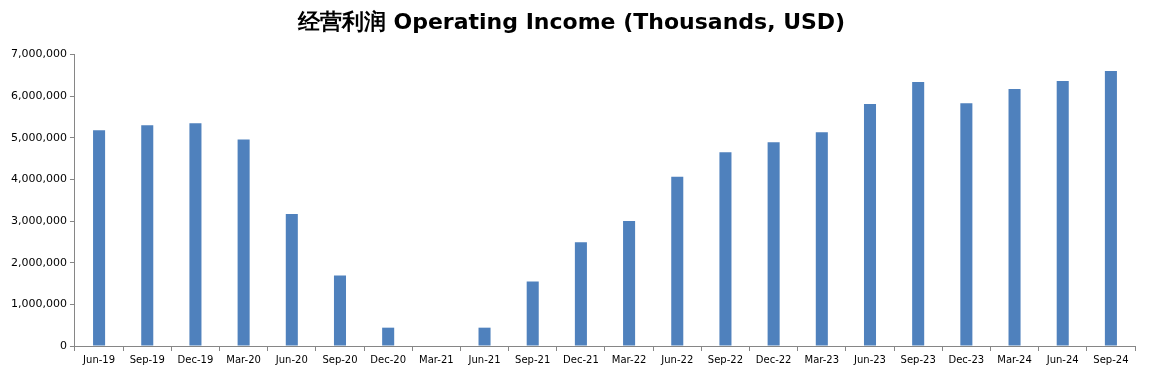 The image size is (1157, 377). I want to click on x-tick-label: Jun-19, so click(99, 359).